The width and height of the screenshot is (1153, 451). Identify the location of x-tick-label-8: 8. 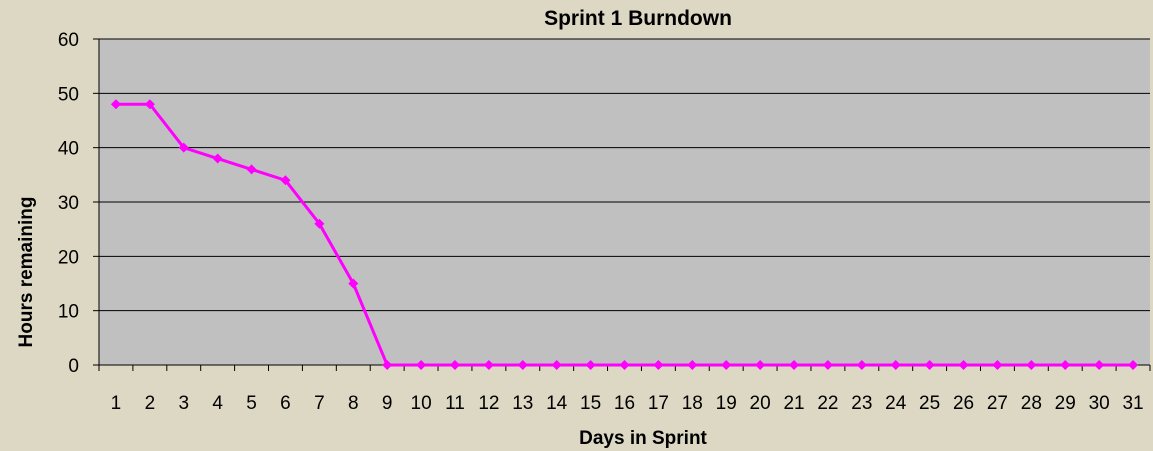
(353, 403).